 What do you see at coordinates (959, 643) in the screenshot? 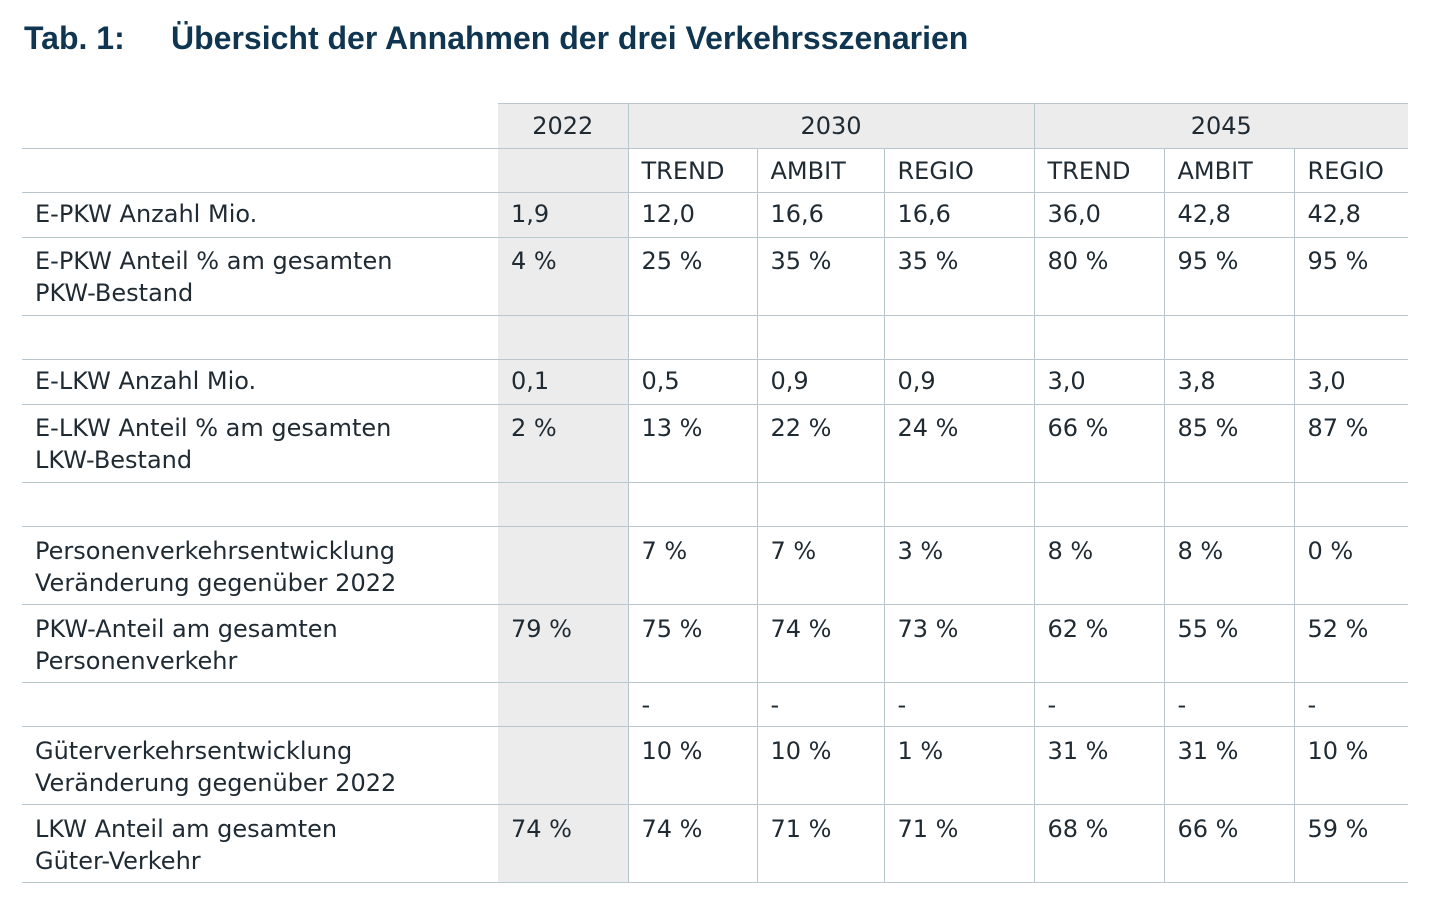
I see `value-cell: 73 %` at bounding box center [959, 643].